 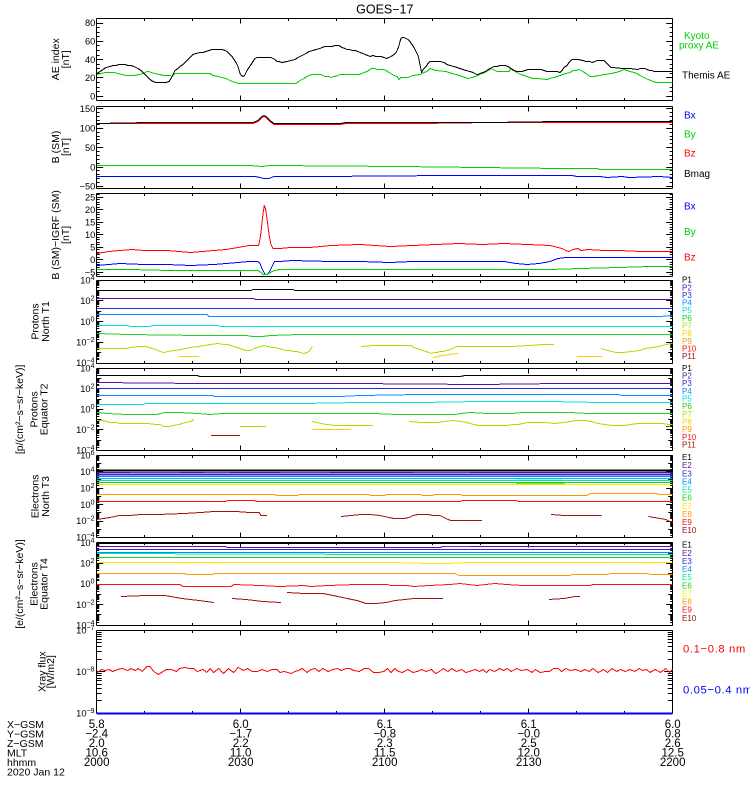 I want to click on svg-text: 0.8, so click(x=673, y=735).